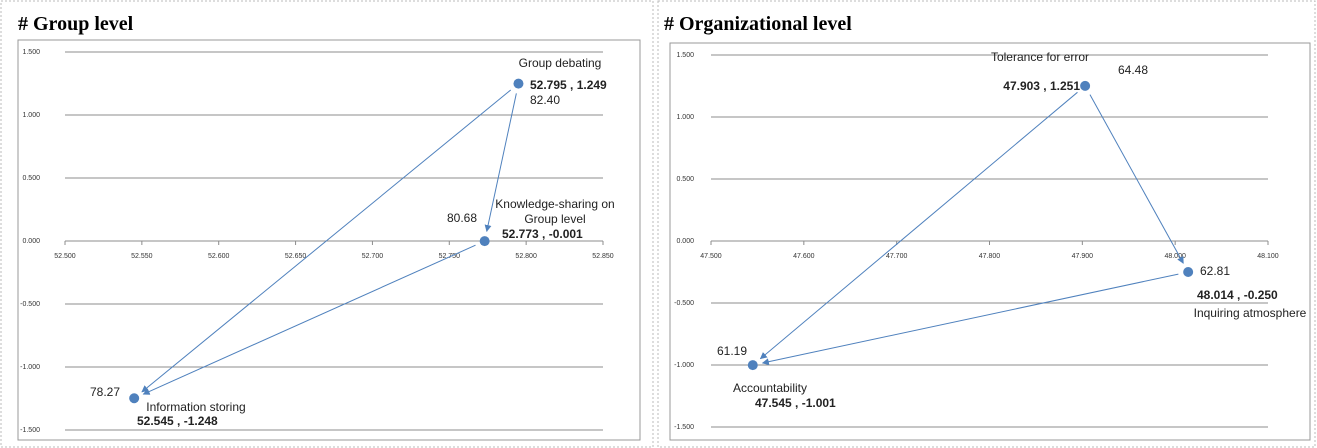 Image resolution: width=1317 pixels, height=448 pixels. I want to click on point-name: Tolerance for error, so click(1040, 57).